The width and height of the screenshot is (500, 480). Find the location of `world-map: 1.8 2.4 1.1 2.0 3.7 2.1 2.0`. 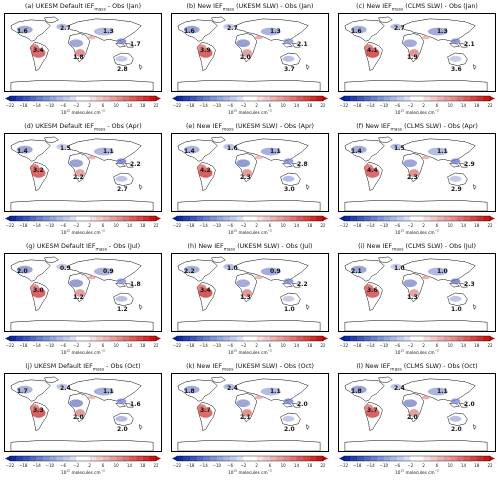

world-map: 1.8 2.4 1.1 2.0 3.7 2.1 2.0 is located at coordinates (250, 412).